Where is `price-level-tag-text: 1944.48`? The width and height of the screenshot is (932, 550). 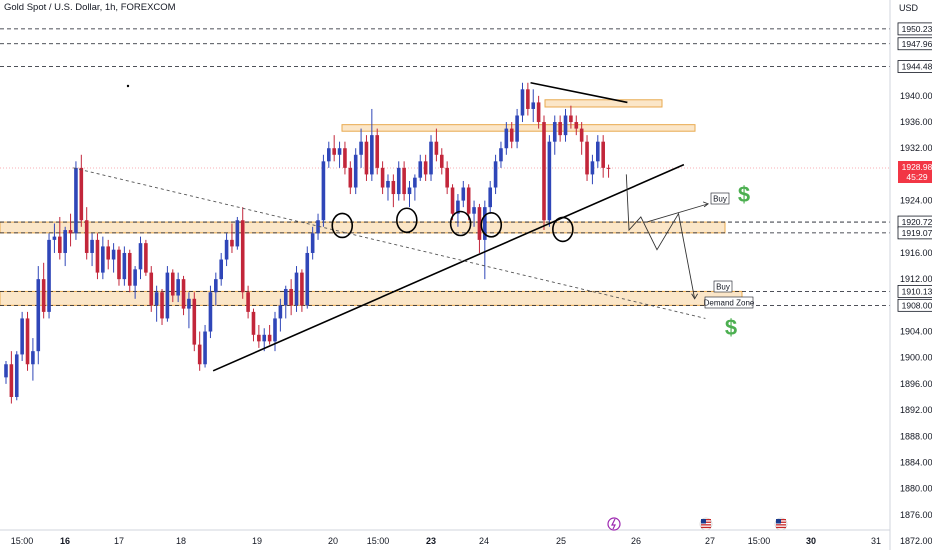 price-level-tag-text: 1944.48 is located at coordinates (917, 67).